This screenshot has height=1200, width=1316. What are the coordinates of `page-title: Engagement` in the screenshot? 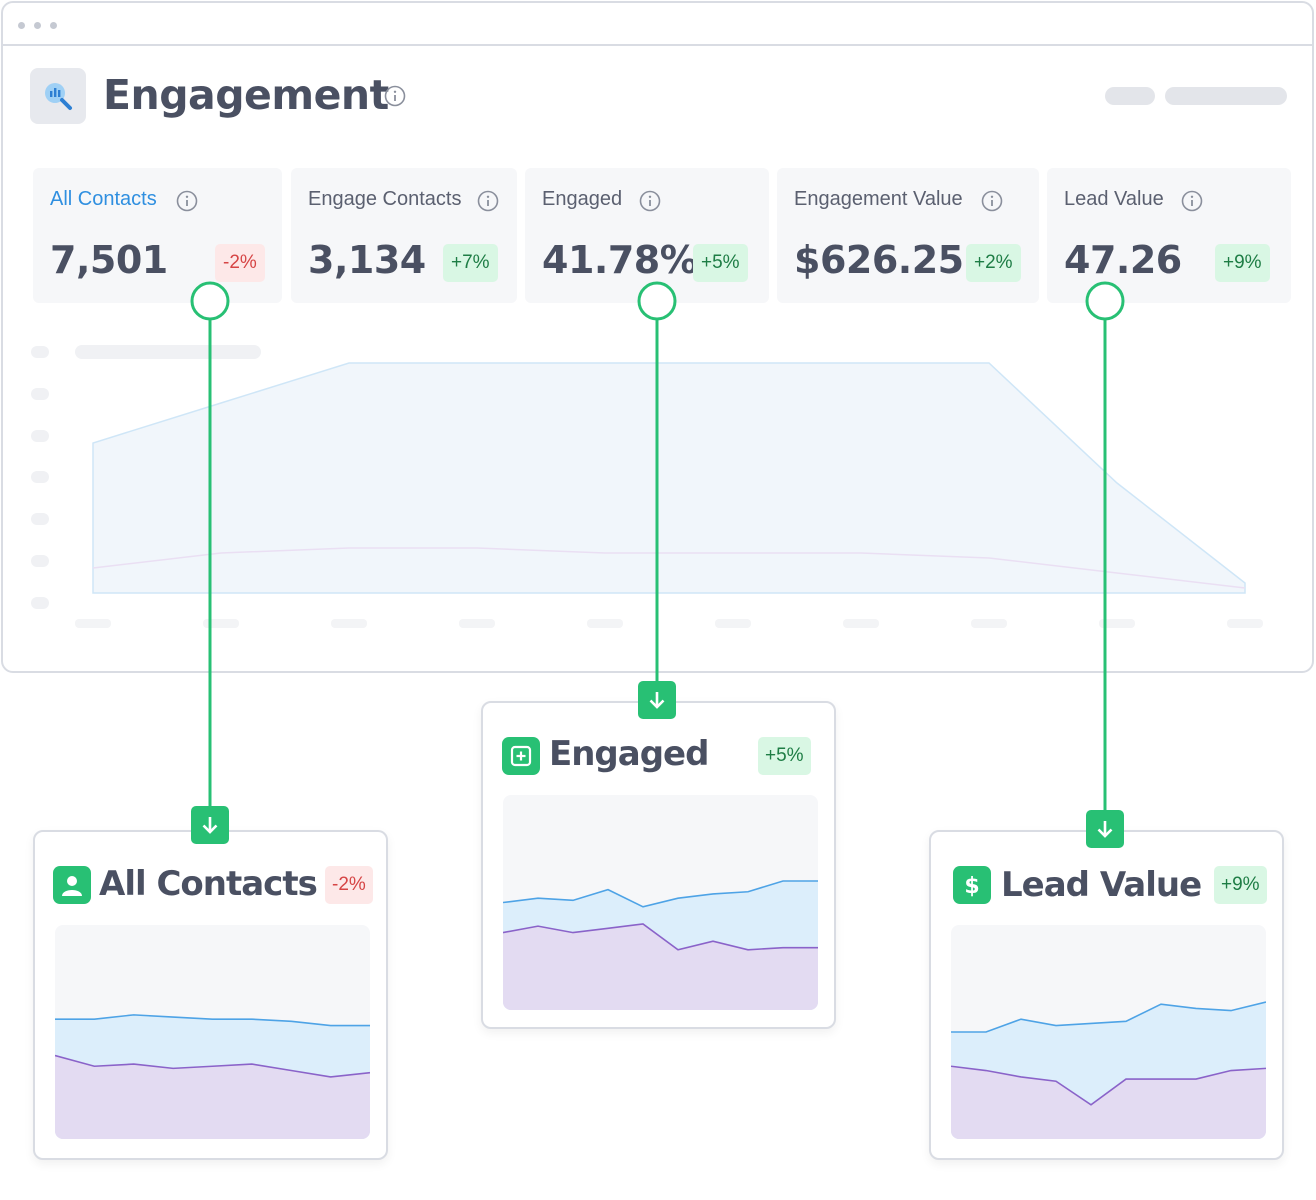 It's located at (246, 95).